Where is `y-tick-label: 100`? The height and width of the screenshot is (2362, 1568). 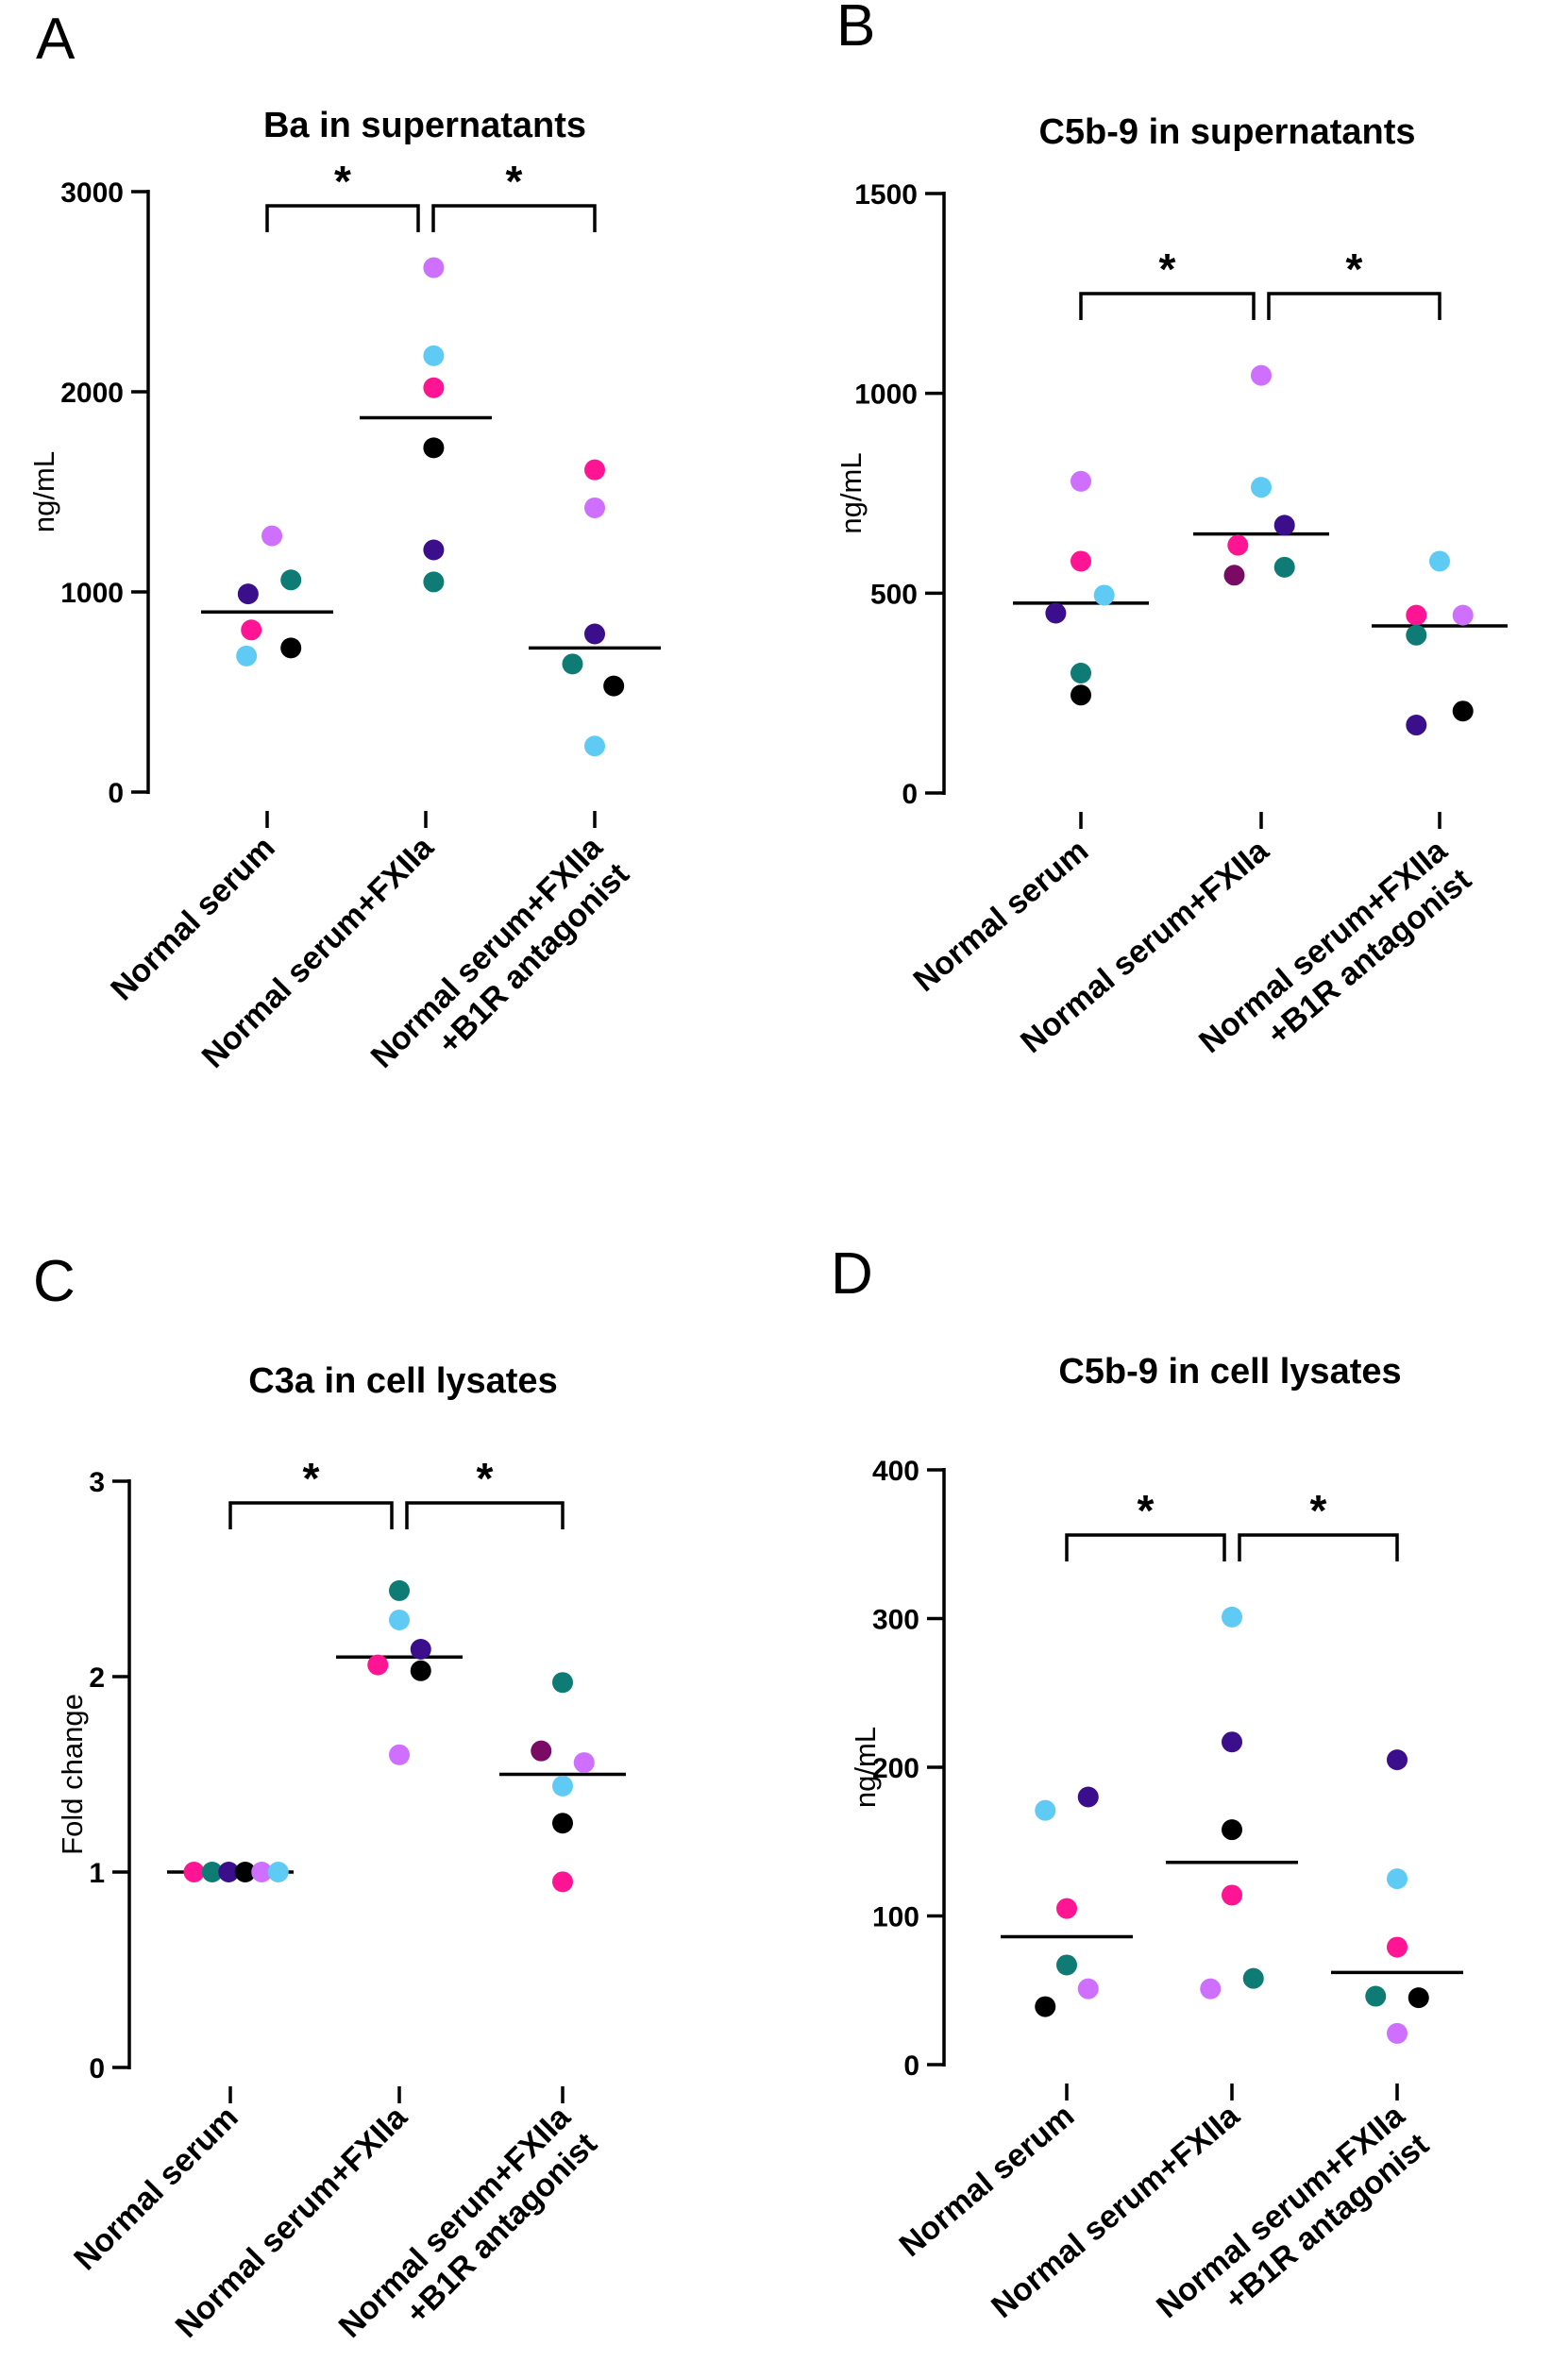
y-tick-label: 100 is located at coordinates (896, 1918).